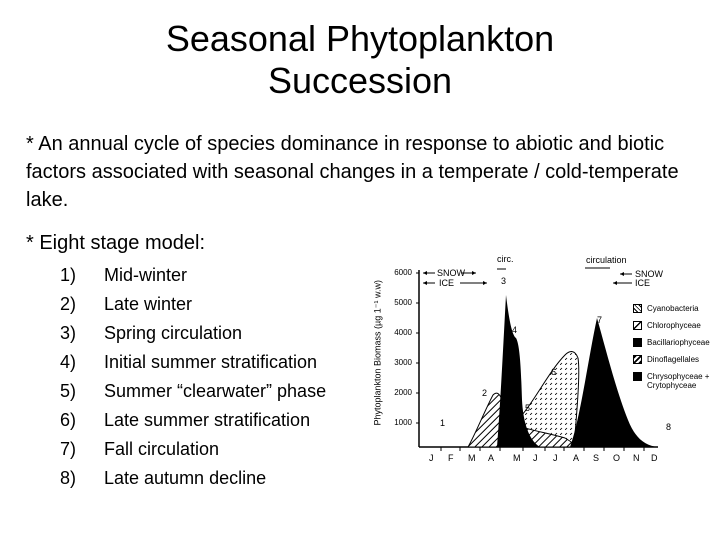 This screenshot has height=540, width=720. I want to click on stage-label: Late summer stratification, so click(207, 420).